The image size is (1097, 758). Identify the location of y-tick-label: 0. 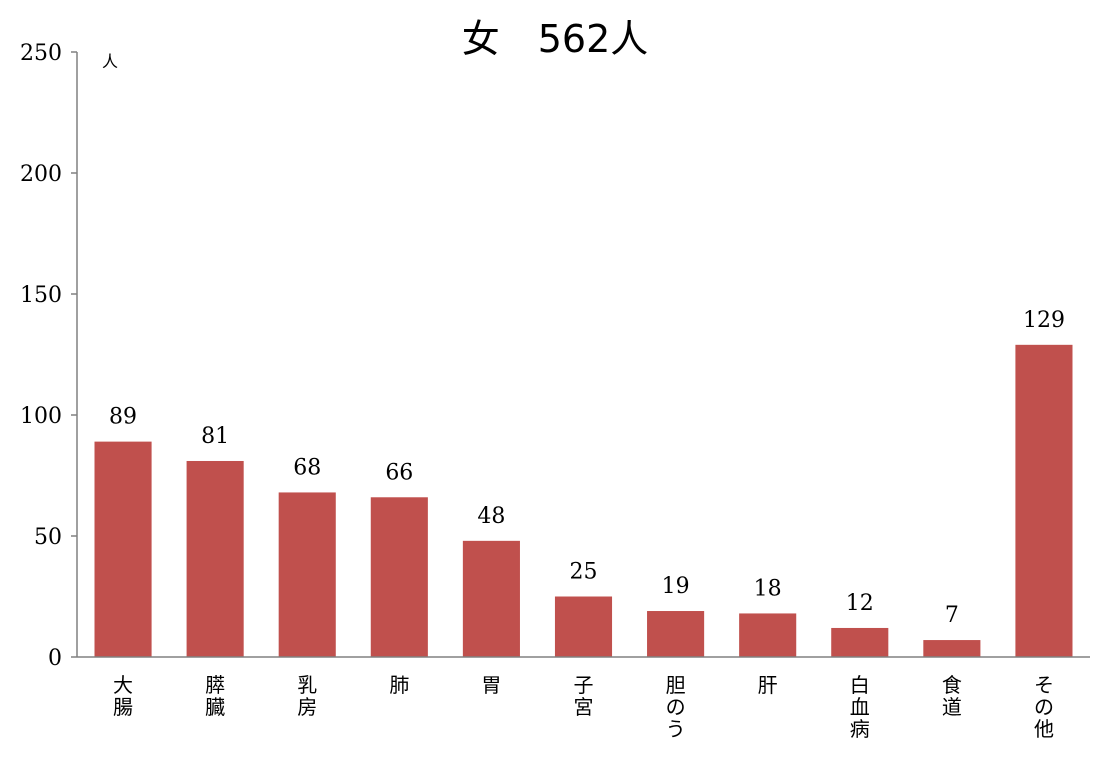
(55, 658).